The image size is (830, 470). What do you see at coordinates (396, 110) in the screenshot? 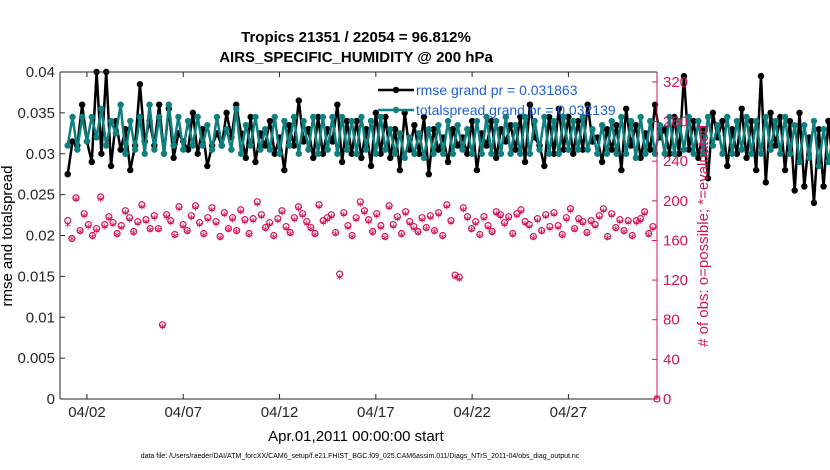
I see `legend-spread-marker` at bounding box center [396, 110].